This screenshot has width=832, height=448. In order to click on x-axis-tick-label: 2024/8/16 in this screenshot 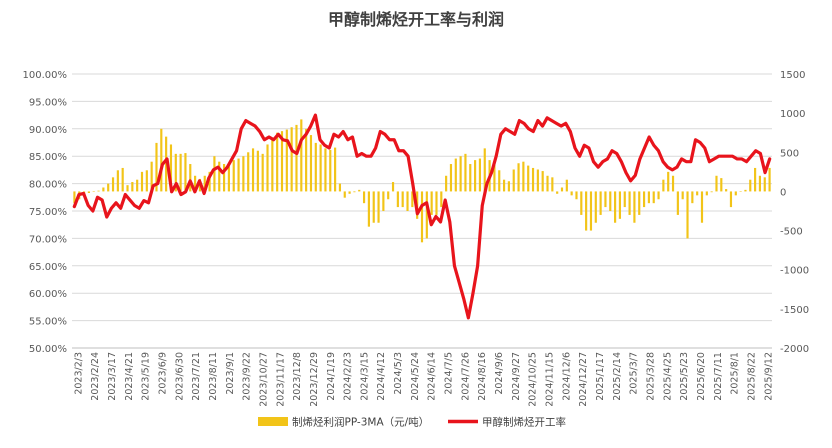, I will do `click(482, 376)`.